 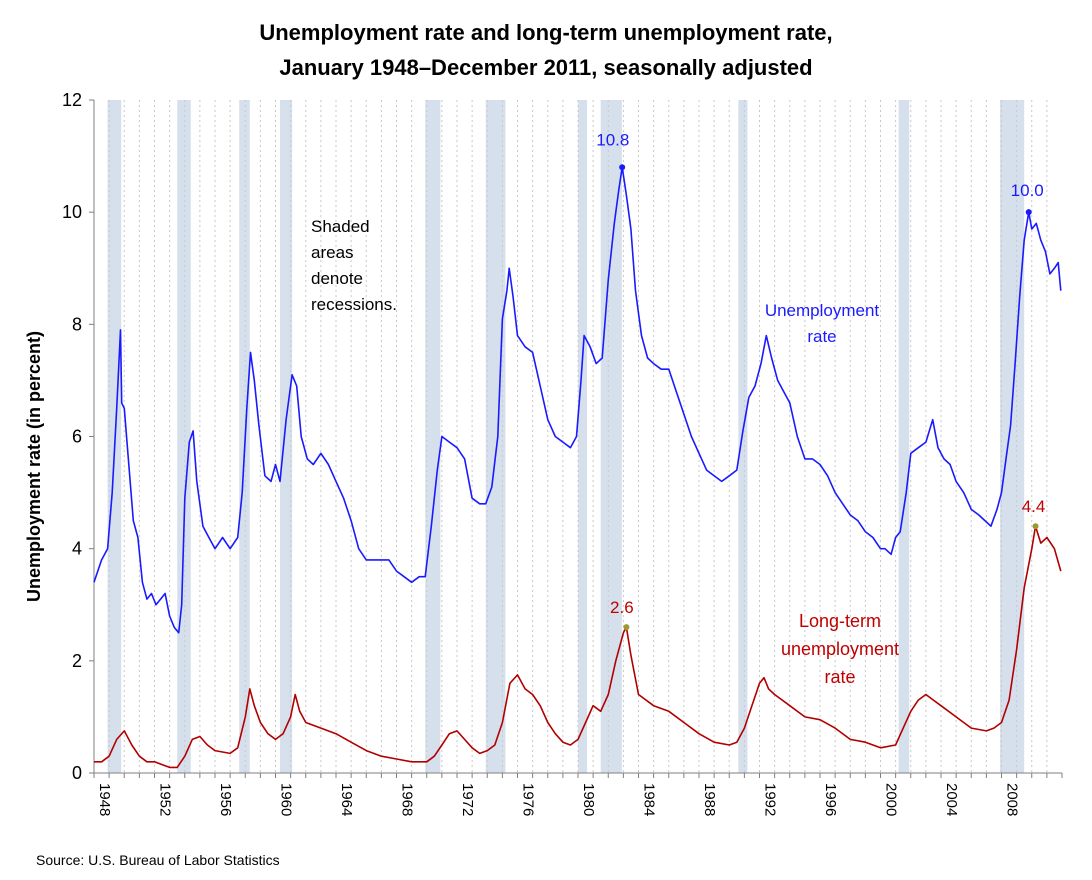 What do you see at coordinates (346, 799) in the screenshot?
I see `x-tick-label: 1964` at bounding box center [346, 799].